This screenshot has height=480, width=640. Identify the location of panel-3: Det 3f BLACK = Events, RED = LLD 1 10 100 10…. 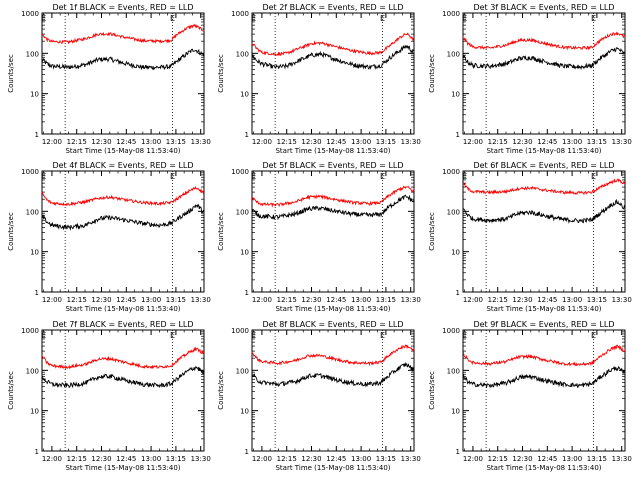
(530, 79).